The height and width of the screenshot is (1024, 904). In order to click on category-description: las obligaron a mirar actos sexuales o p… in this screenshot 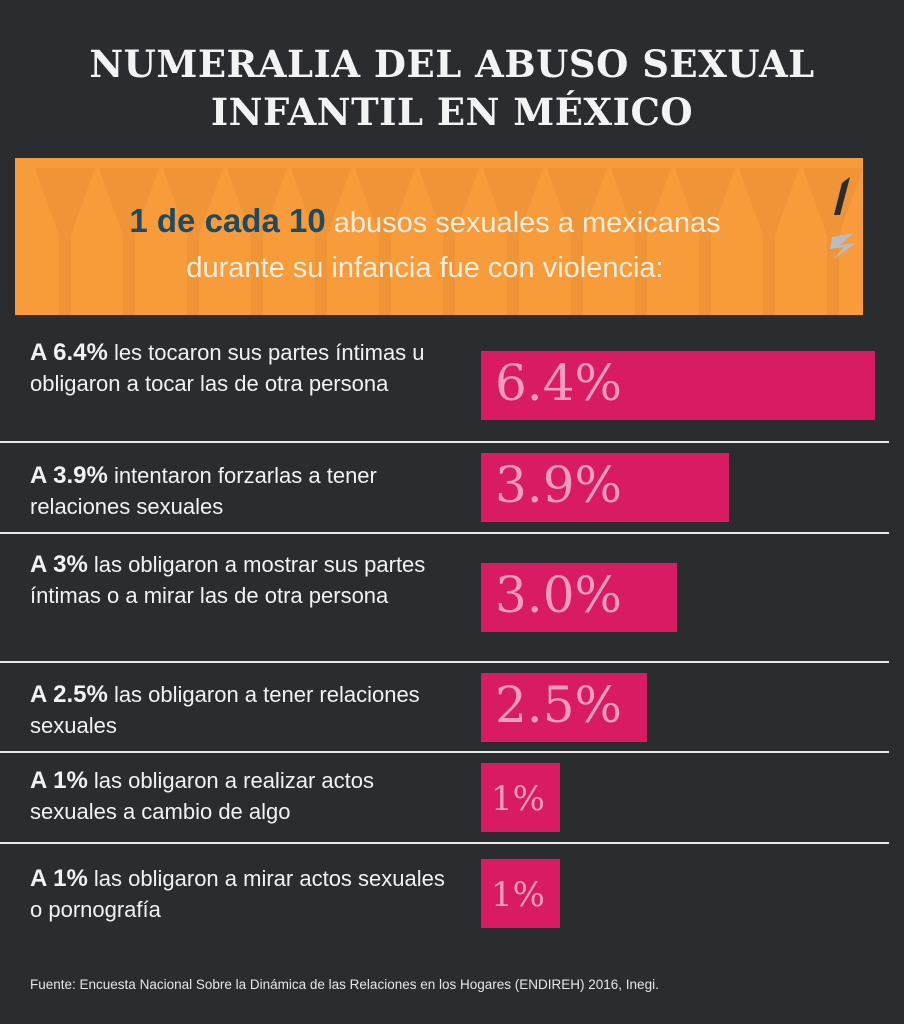, I will do `click(237, 894)`.